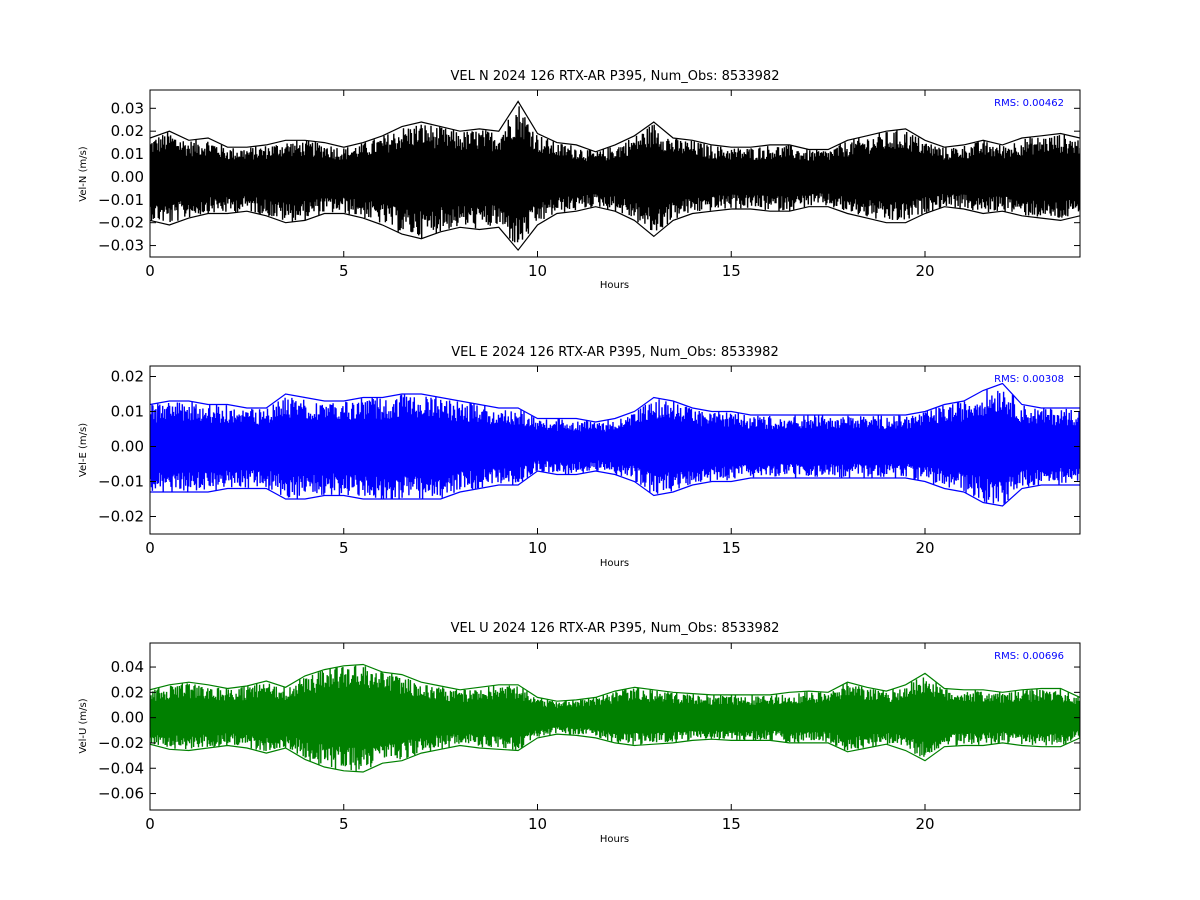 Image resolution: width=1200 pixels, height=900 pixels. I want to click on y-tick-label-n: −0.01, so click(121, 200).